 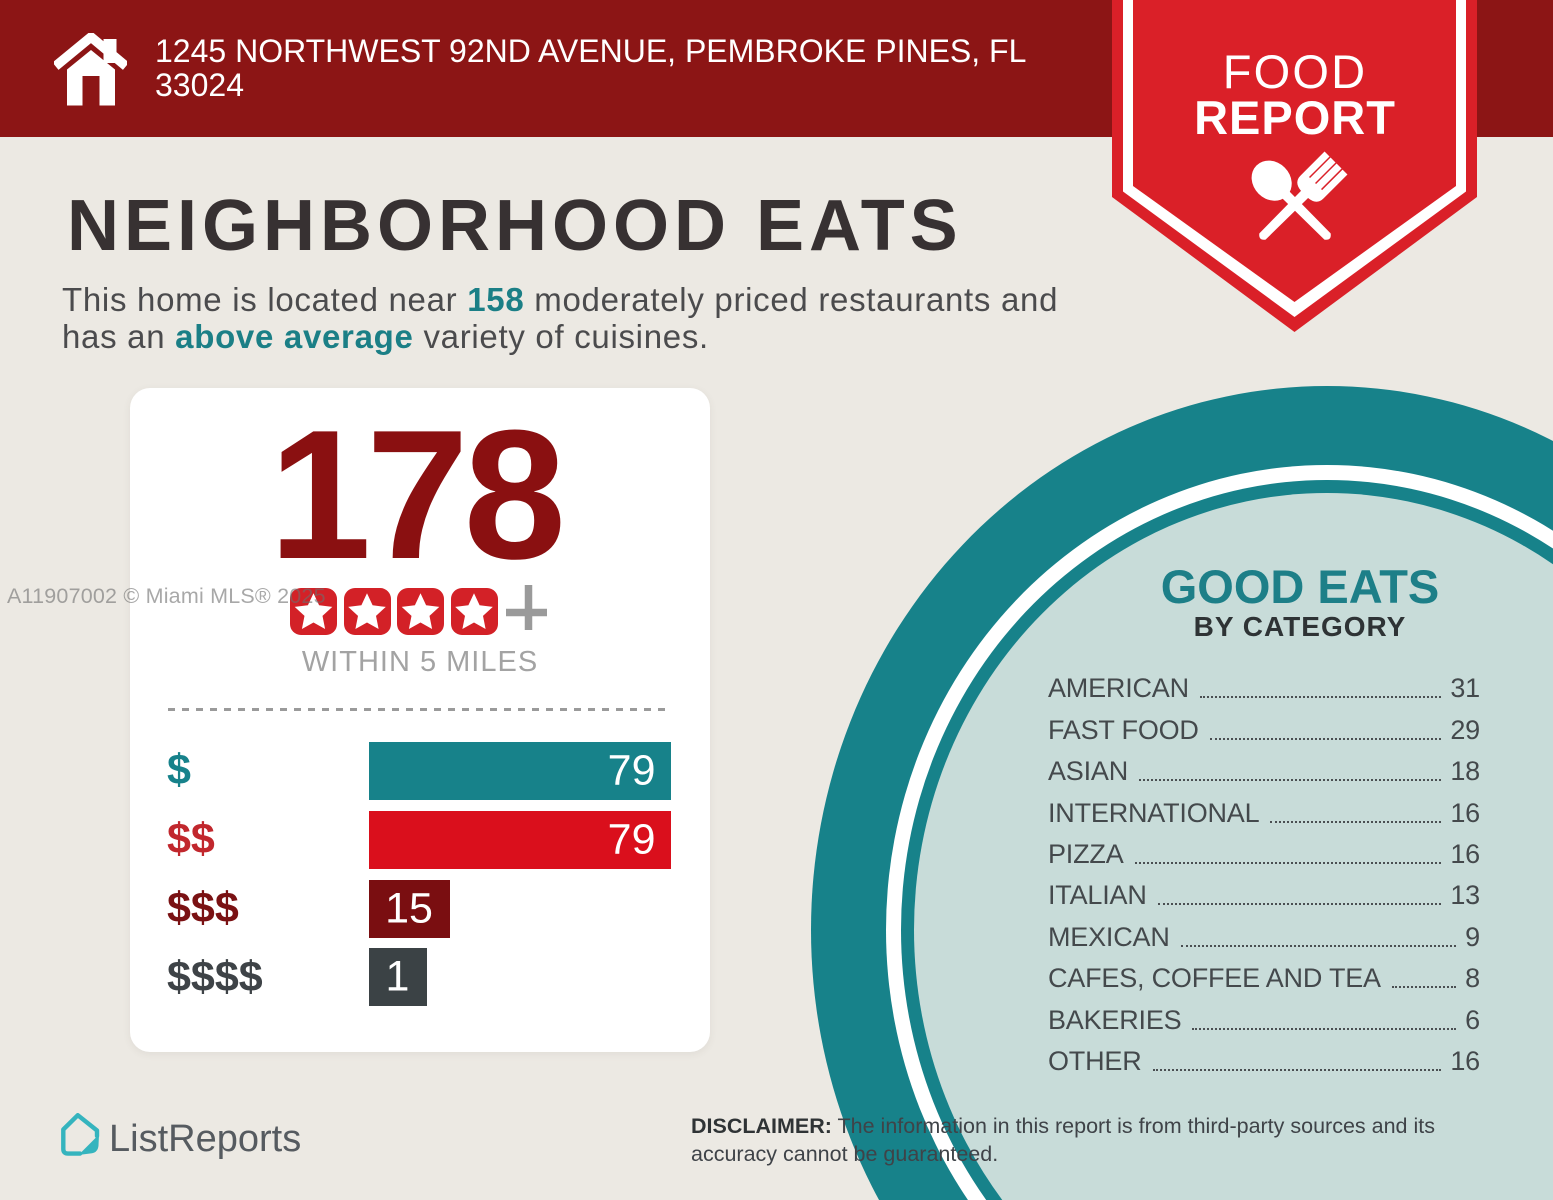 I want to click on svg-text: FOOD, so click(x=1295, y=71).